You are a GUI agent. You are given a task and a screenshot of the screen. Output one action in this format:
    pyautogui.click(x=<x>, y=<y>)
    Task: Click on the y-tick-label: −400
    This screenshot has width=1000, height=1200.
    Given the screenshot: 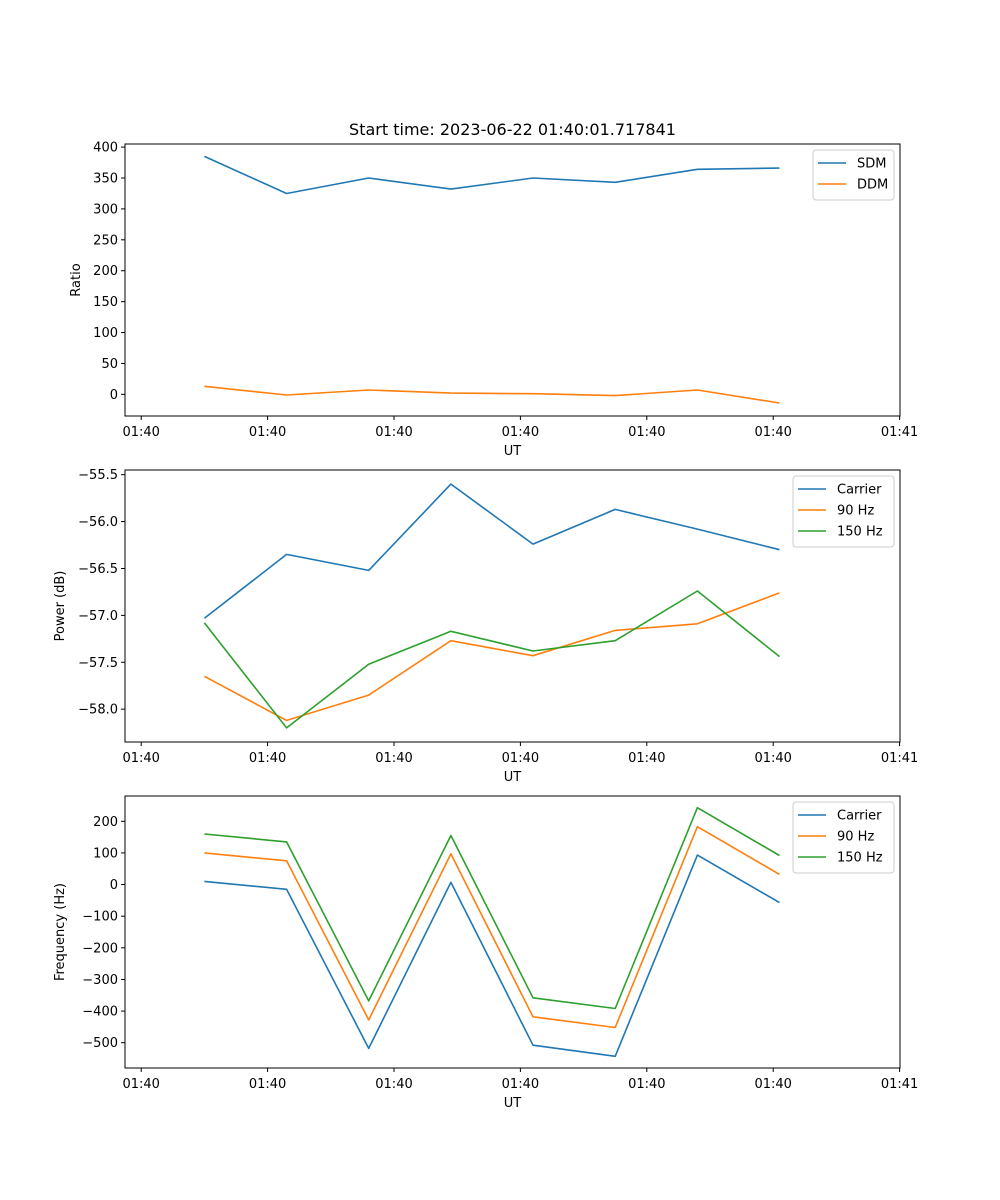 What is the action you would take?
    pyautogui.click(x=100, y=1012)
    